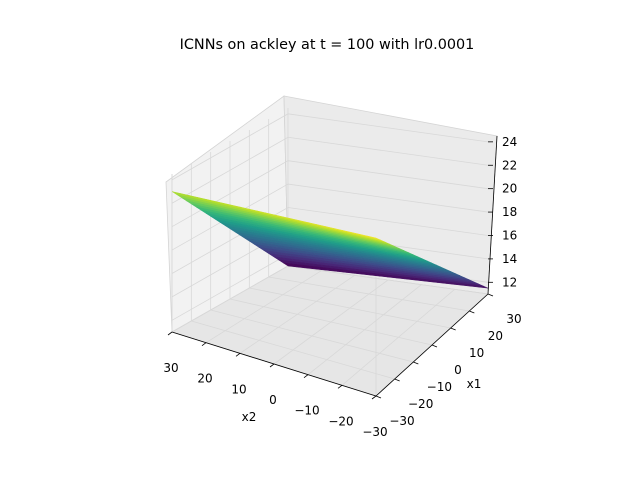 The image size is (640, 480). What do you see at coordinates (374, 432) in the screenshot?
I see `x2-tick-label: −30` at bounding box center [374, 432].